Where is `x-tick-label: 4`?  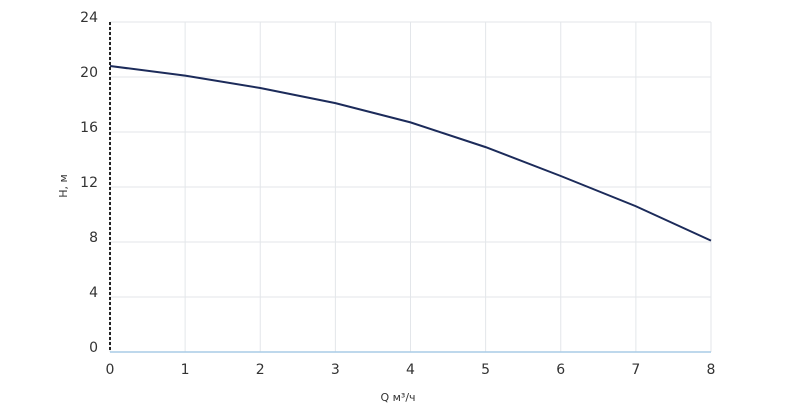 x-tick-label: 4 is located at coordinates (410, 370).